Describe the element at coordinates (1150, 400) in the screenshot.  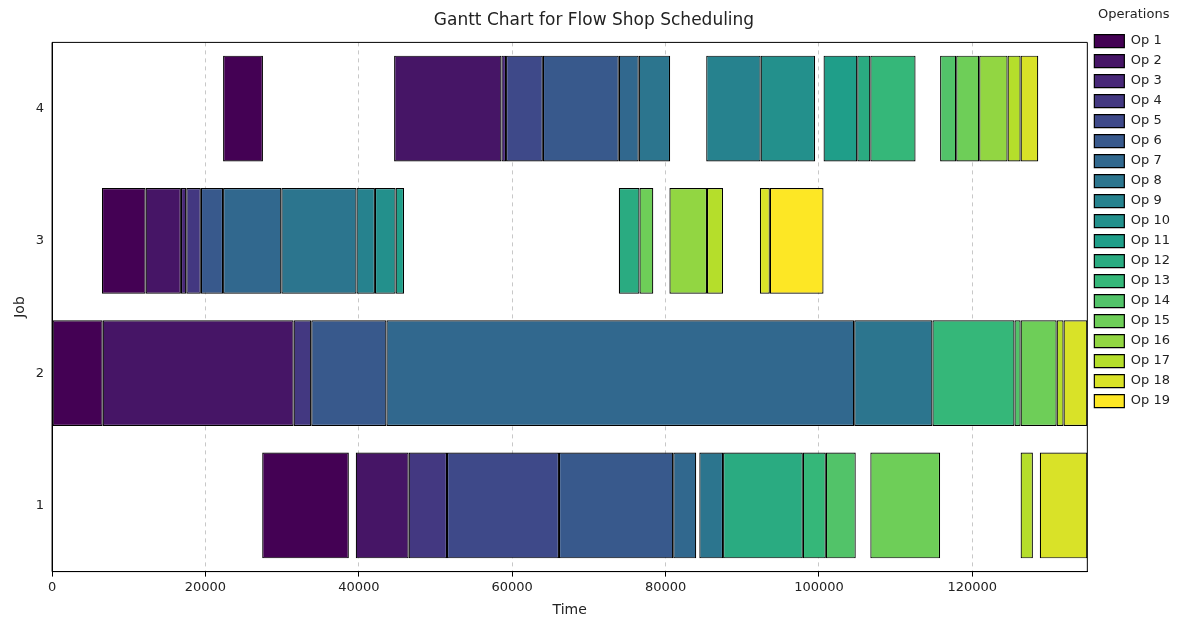
I see `legend-label: Op 19` at that location.